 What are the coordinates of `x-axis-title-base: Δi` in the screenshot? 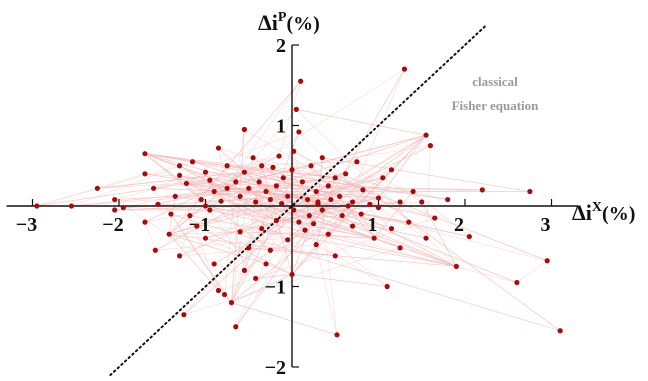 It's located at (582, 212).